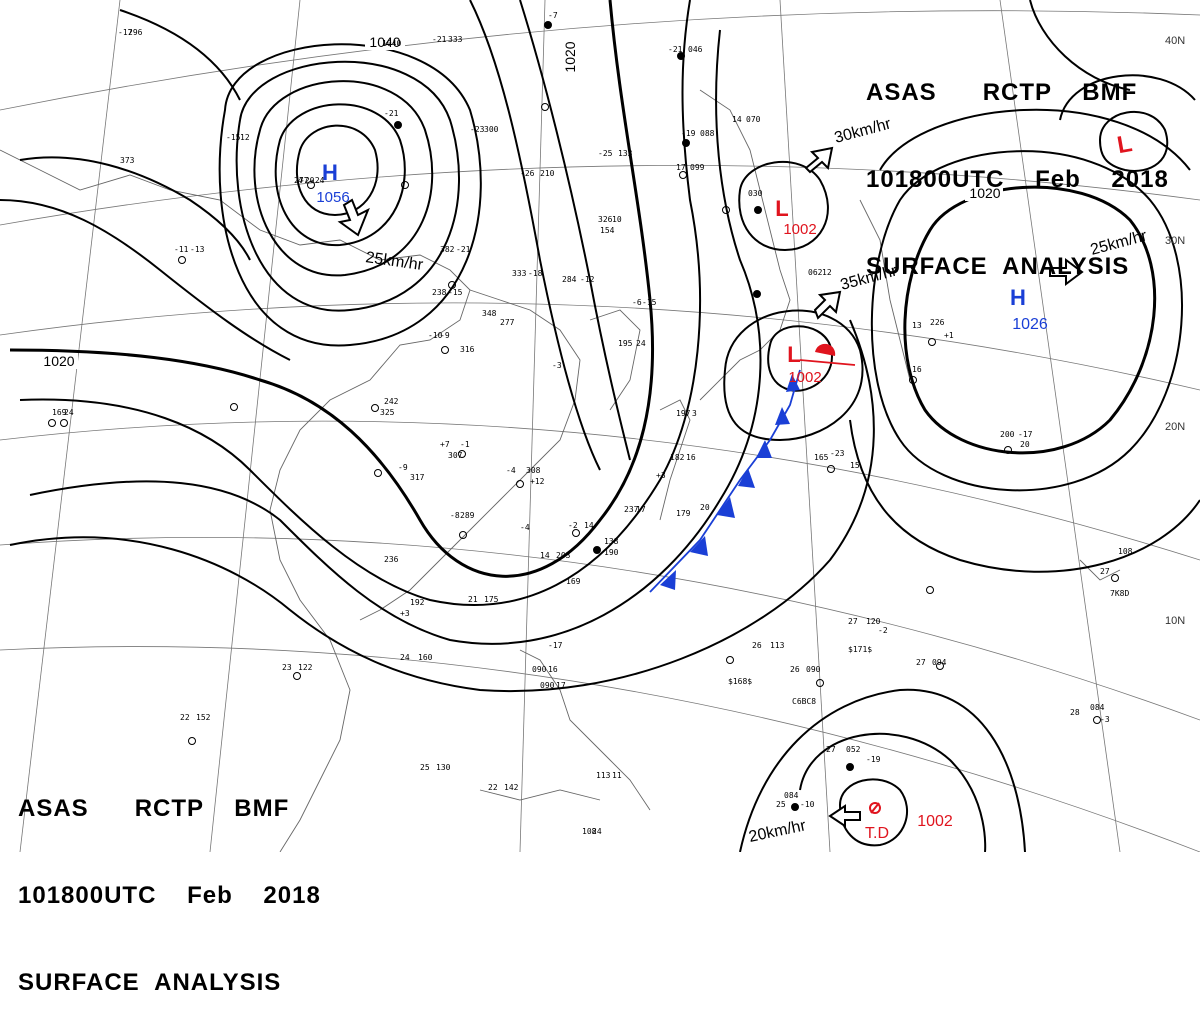  What do you see at coordinates (307, 180) in the screenshot?
I see `station-value: -20` at bounding box center [307, 180].